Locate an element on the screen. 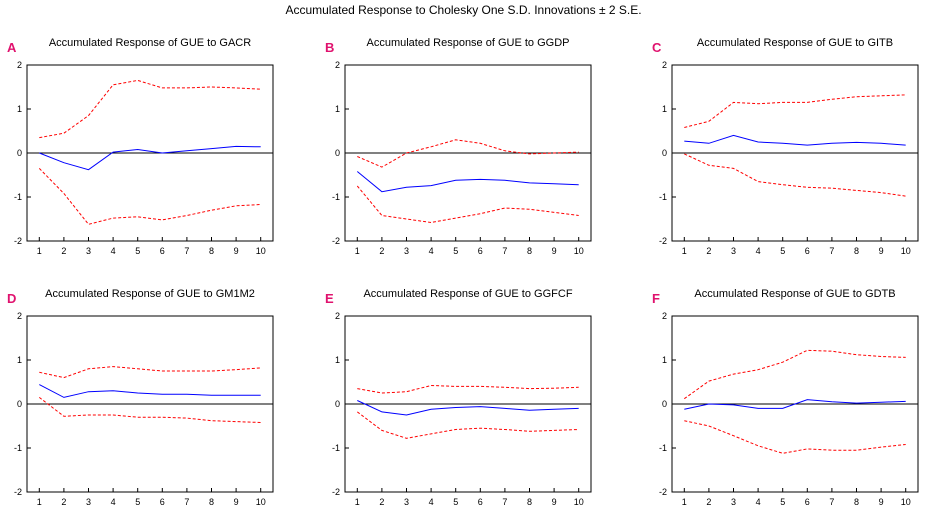 This screenshot has width=927, height=511. chart-a-y-tick-label: 0 is located at coordinates (19, 153).